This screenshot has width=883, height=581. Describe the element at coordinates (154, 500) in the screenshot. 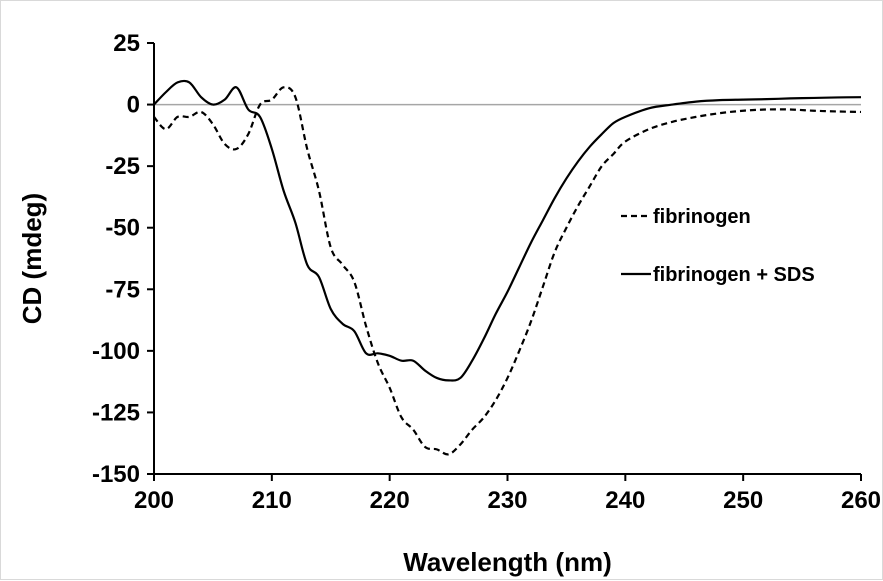

I see `x-tick-label: 200` at that location.